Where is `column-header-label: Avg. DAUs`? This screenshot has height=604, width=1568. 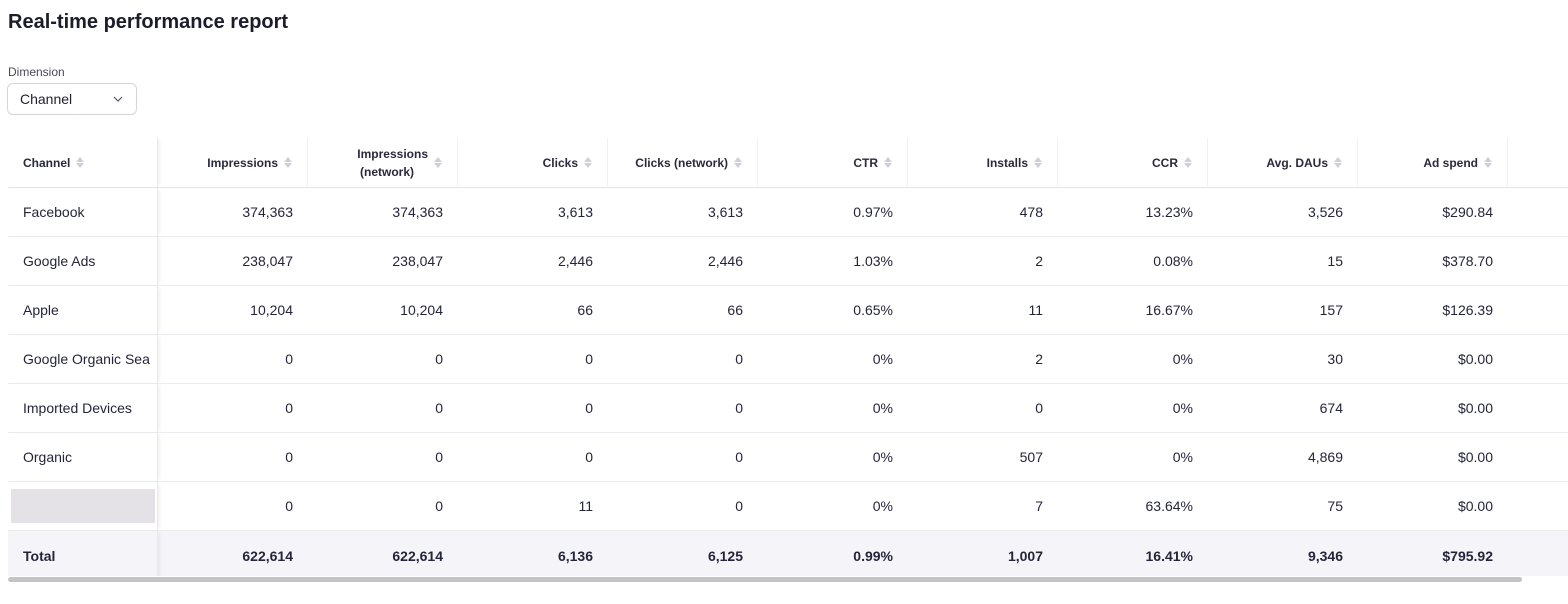 column-header-label: Avg. DAUs is located at coordinates (1297, 162).